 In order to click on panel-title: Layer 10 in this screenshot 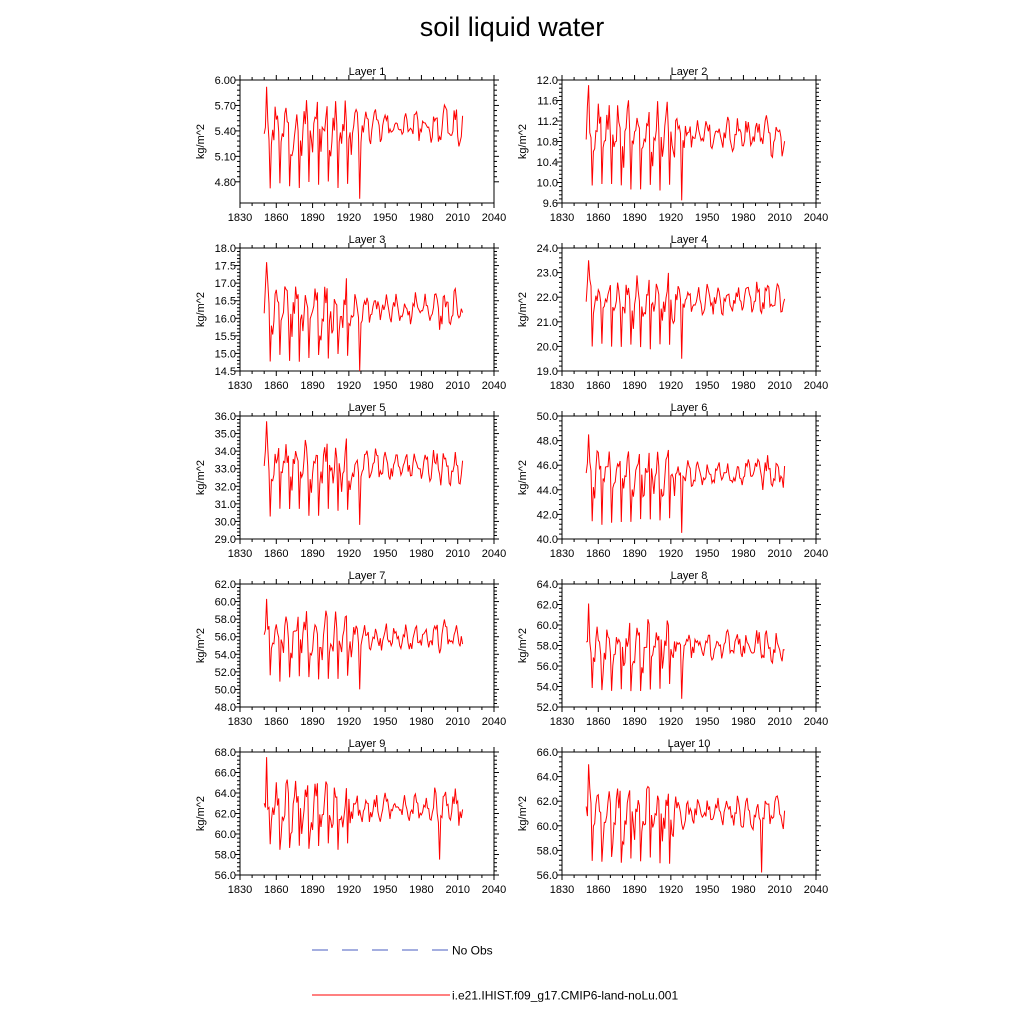, I will do `click(689, 744)`.